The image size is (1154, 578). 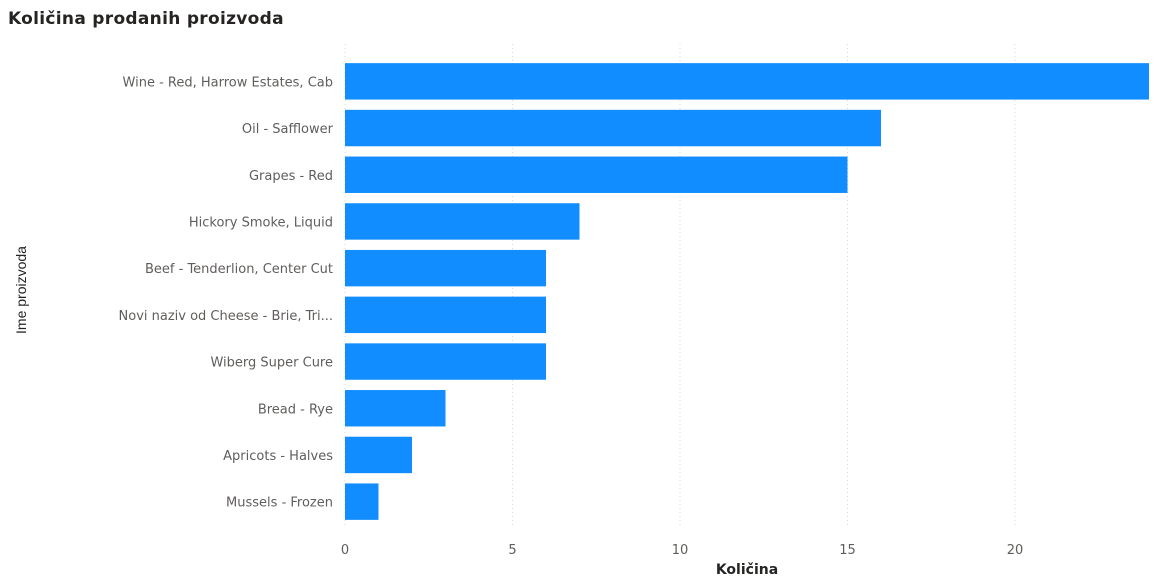 I want to click on chart-title: Količina prodanih proizvoda, so click(x=146, y=19).